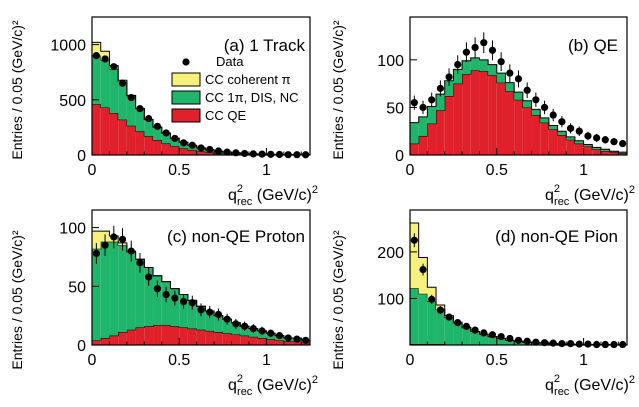 The image size is (639, 407). What do you see at coordinates (273, 385) in the screenshot?
I see `panel-c-xlabel: q2 rec (GeV/c)2` at bounding box center [273, 385].